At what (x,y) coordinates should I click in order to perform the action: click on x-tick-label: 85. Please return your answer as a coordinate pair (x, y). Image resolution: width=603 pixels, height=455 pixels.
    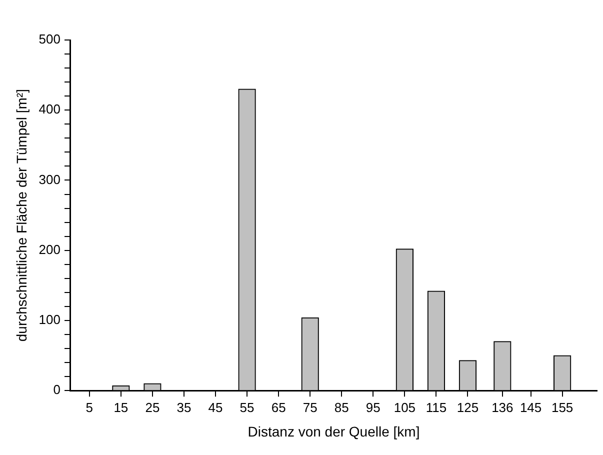
    Looking at the image, I should click on (341, 407).